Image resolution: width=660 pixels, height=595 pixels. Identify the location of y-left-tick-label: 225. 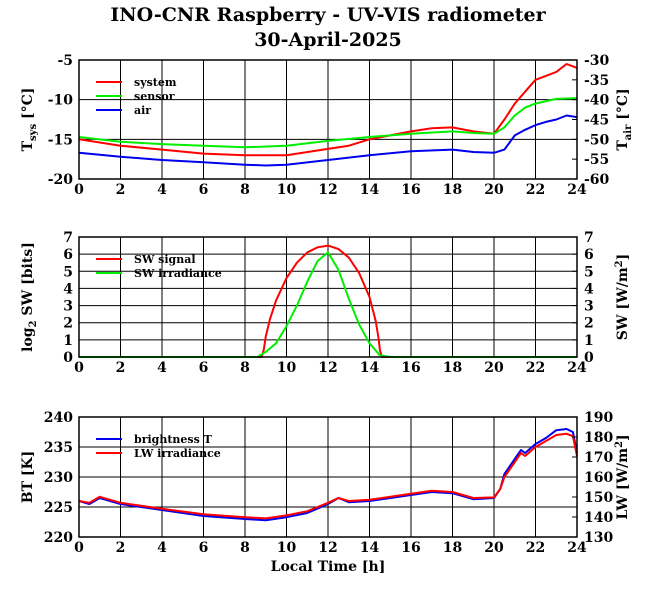
(58, 508).